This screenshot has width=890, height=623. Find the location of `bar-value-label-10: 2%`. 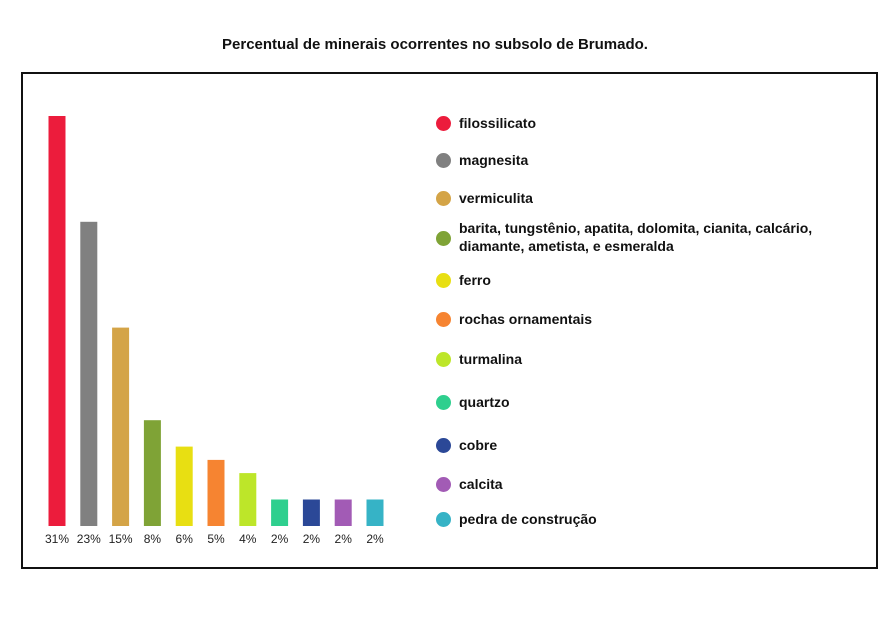

bar-value-label-10: 2% is located at coordinates (344, 539).